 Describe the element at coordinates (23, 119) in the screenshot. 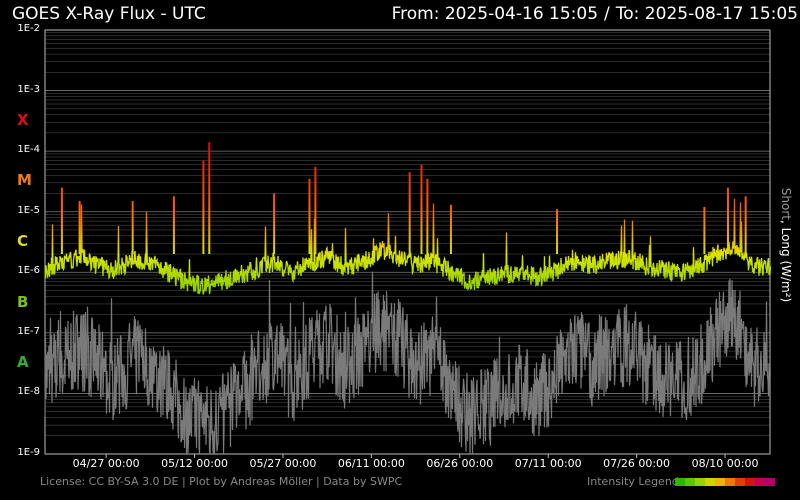

I see `flare-class-X: X` at that location.